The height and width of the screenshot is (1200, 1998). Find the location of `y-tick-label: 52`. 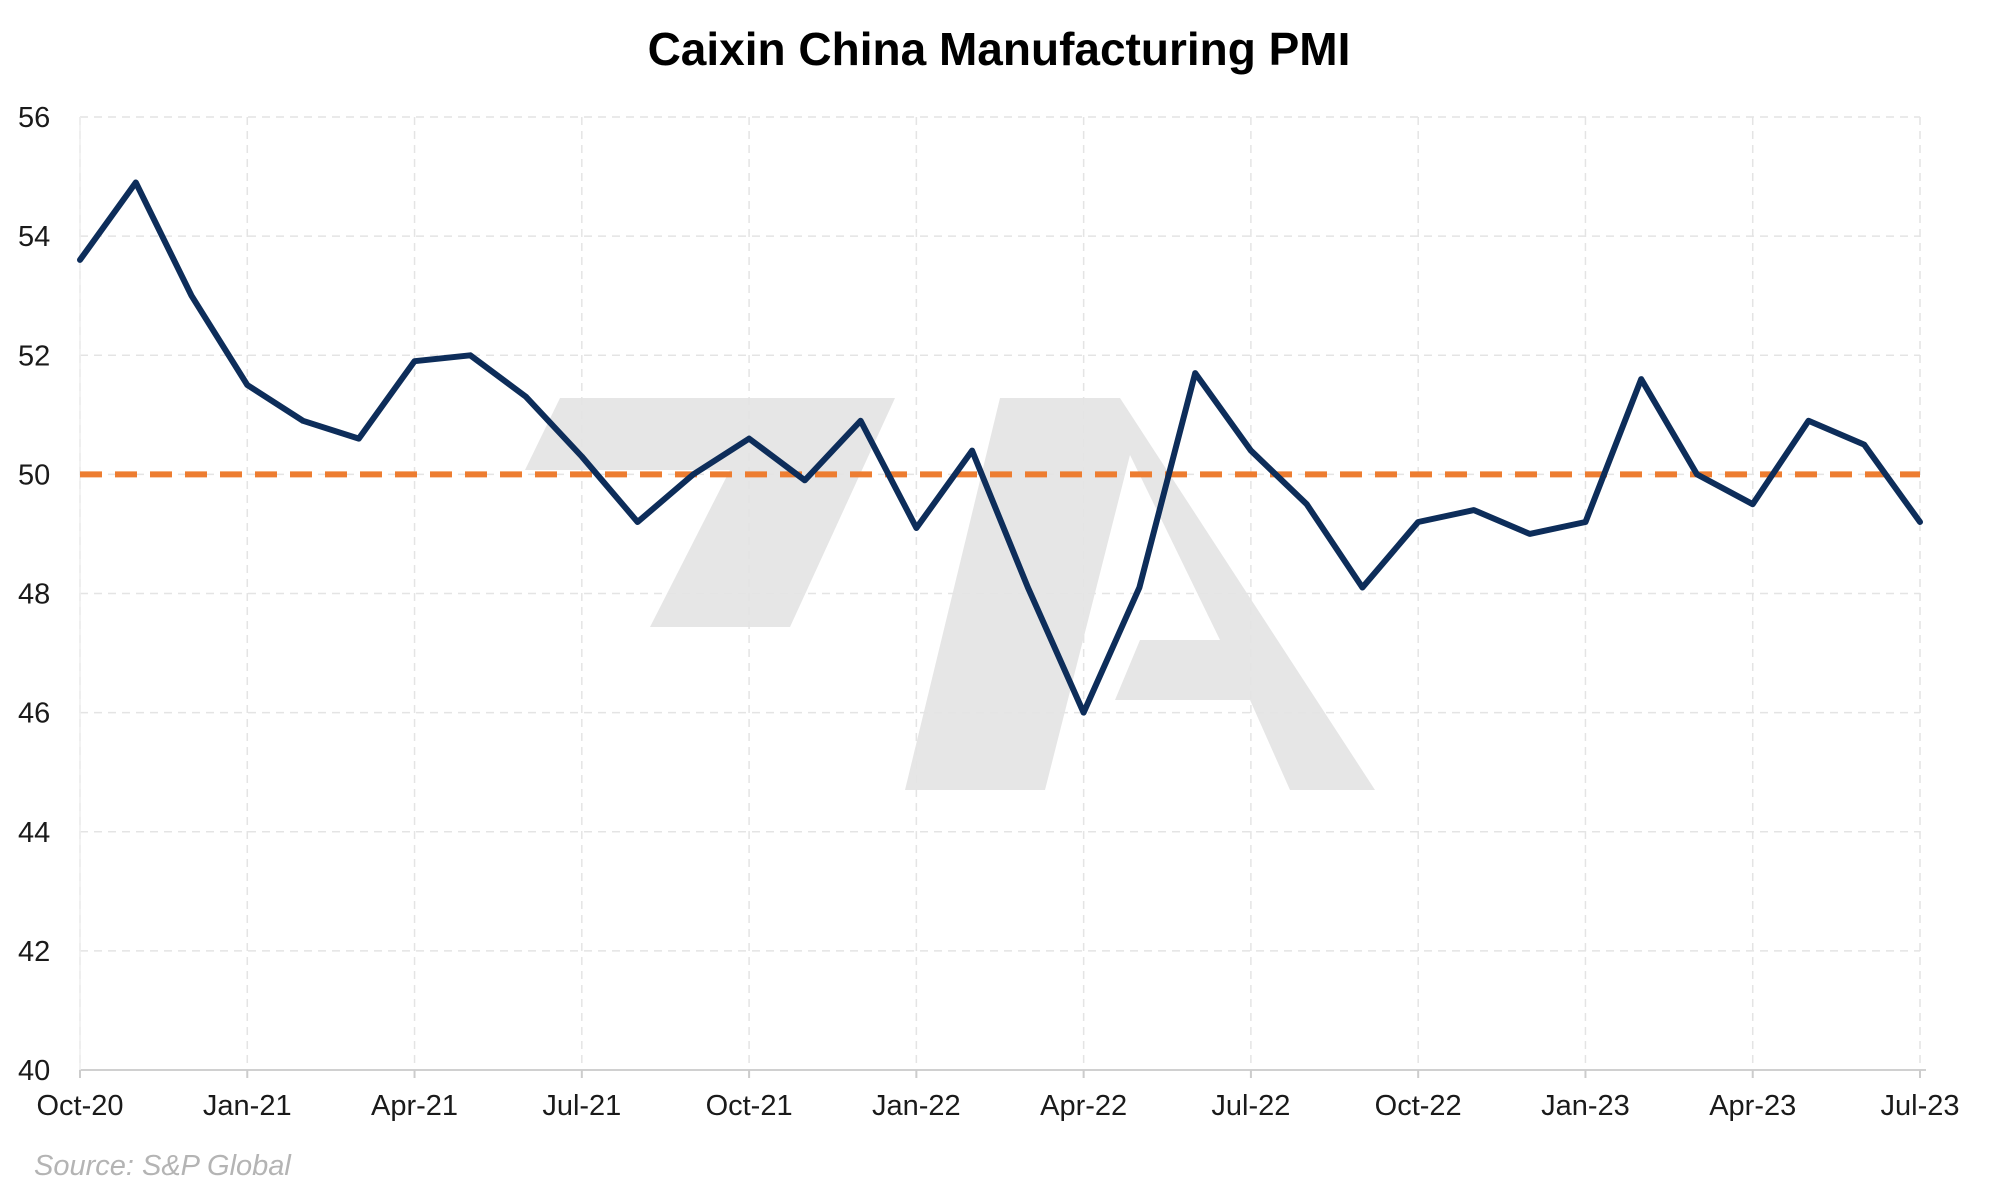

y-tick-label: 52 is located at coordinates (34, 356).